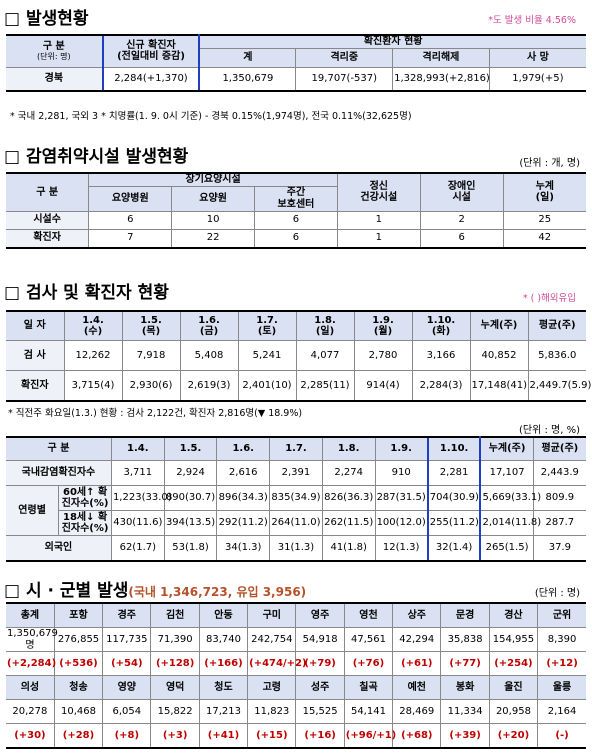 Image resolution: width=592 pixels, height=753 pixels. What do you see at coordinates (85, 523) in the screenshot?
I see `cell-text: 18세↓ 확진자수(%)` at bounding box center [85, 523].